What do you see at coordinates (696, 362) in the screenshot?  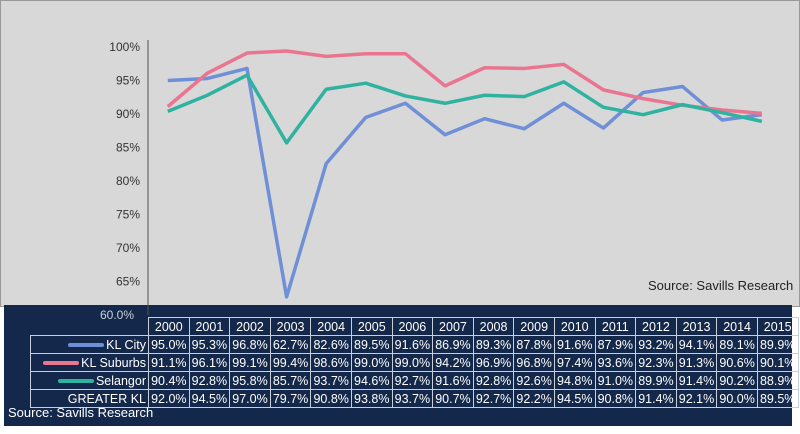 I see `data-label: 91.3%` at bounding box center [696, 362].